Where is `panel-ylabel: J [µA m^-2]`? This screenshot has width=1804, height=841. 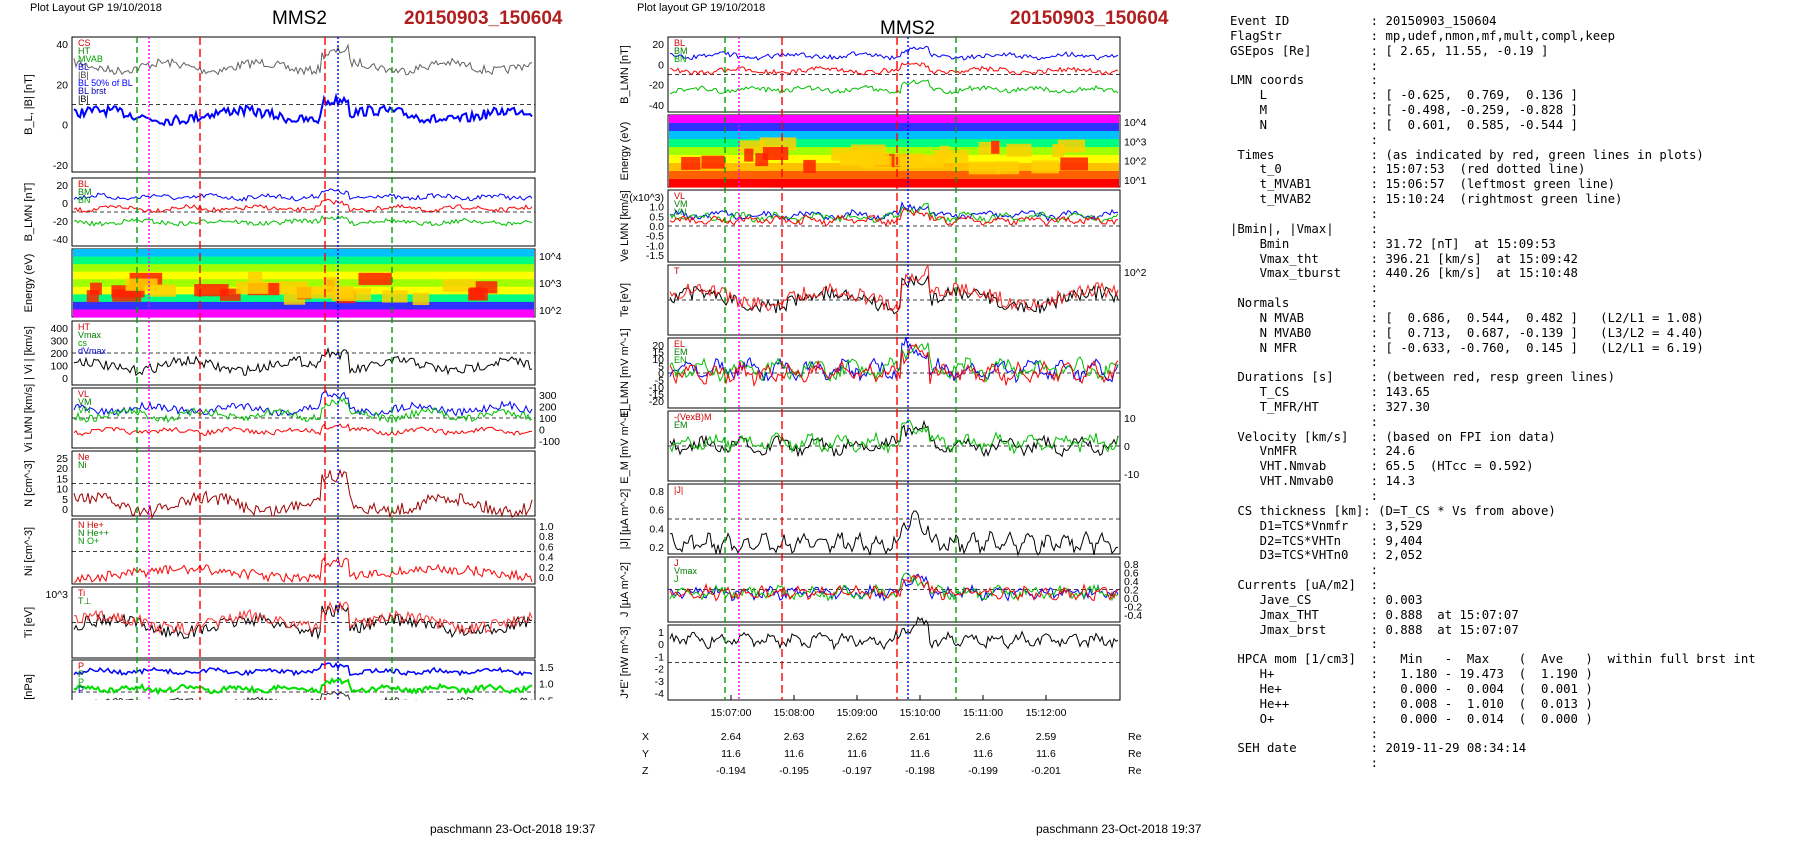
panel-ylabel: J [µA m^-2] is located at coordinates (625, 589).